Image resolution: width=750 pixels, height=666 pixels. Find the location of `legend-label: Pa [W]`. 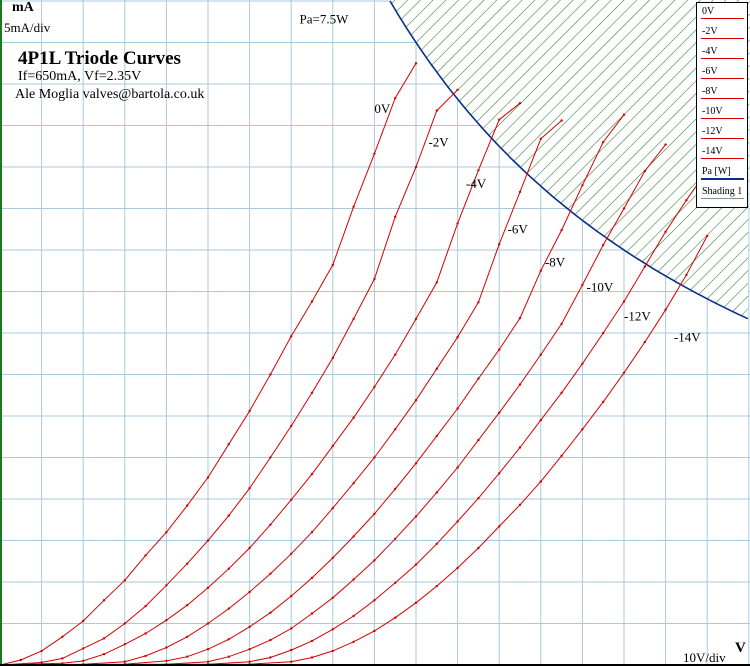

legend-label: Pa [W] is located at coordinates (716, 171).